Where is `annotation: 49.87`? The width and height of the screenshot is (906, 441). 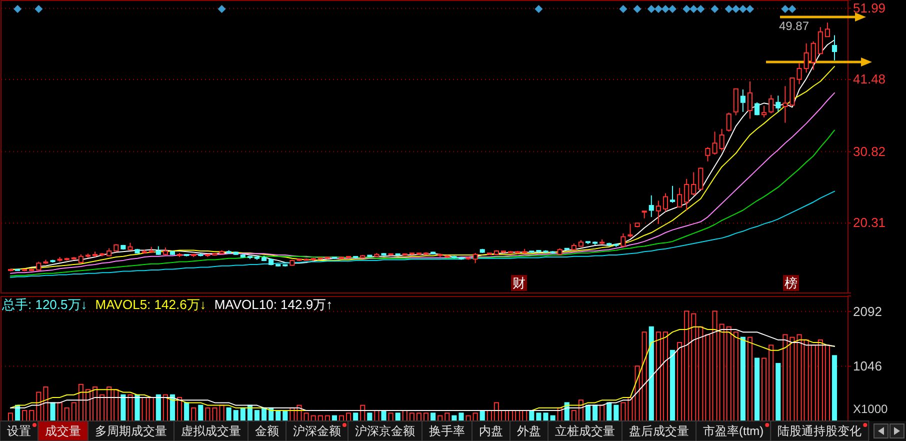 annotation: 49.87 is located at coordinates (794, 26).